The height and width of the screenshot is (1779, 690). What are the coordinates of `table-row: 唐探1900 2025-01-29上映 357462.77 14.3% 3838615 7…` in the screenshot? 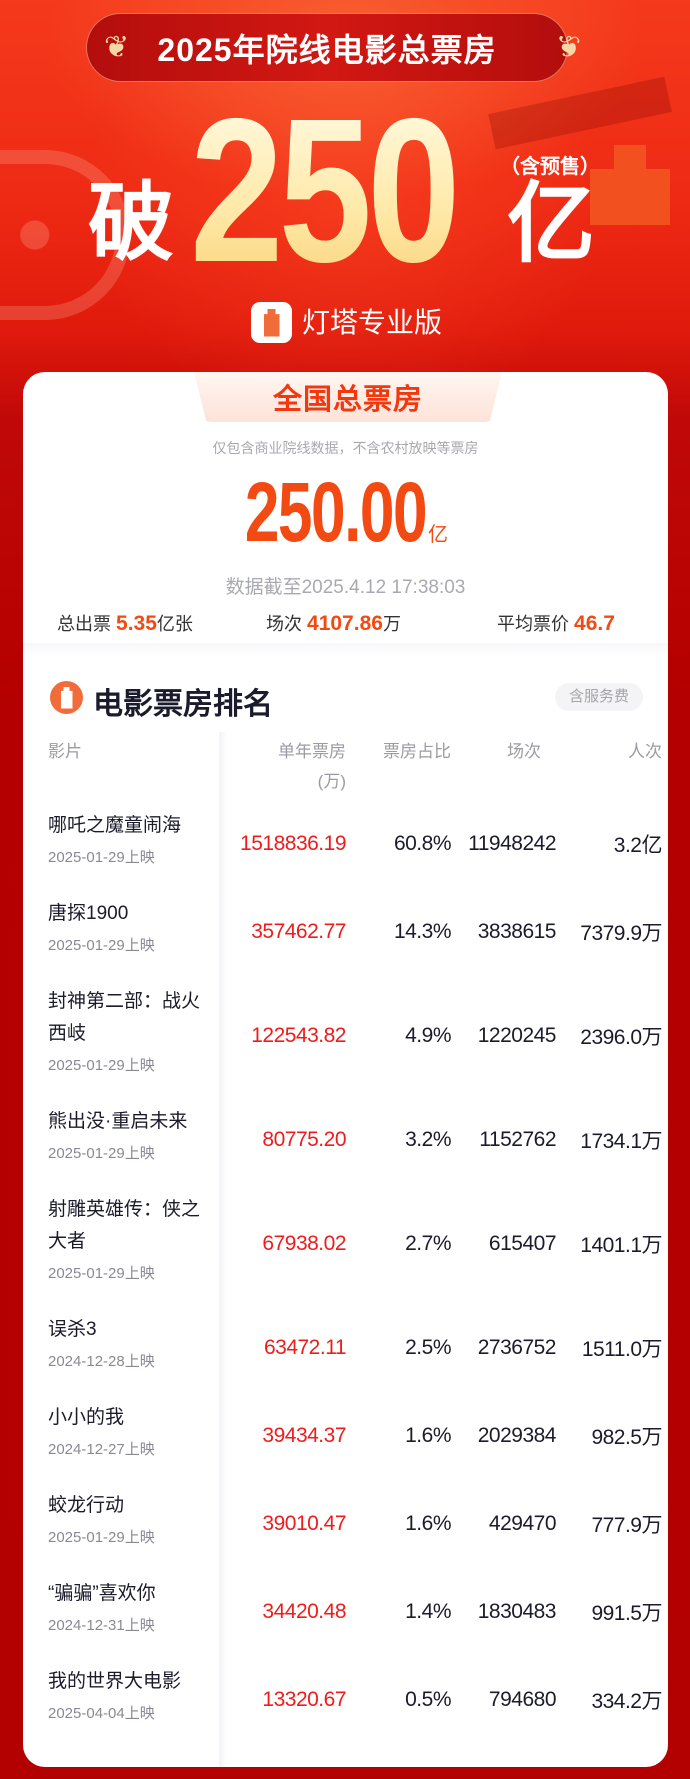 It's located at (345, 932).